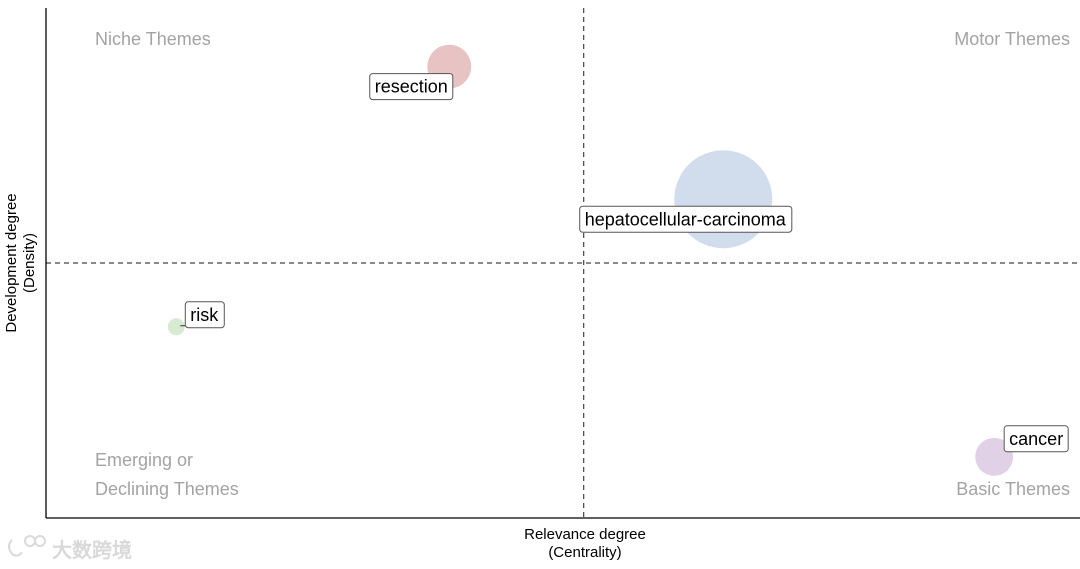 The height and width of the screenshot is (569, 1080). I want to click on bubble-label-text: risk, so click(204, 315).